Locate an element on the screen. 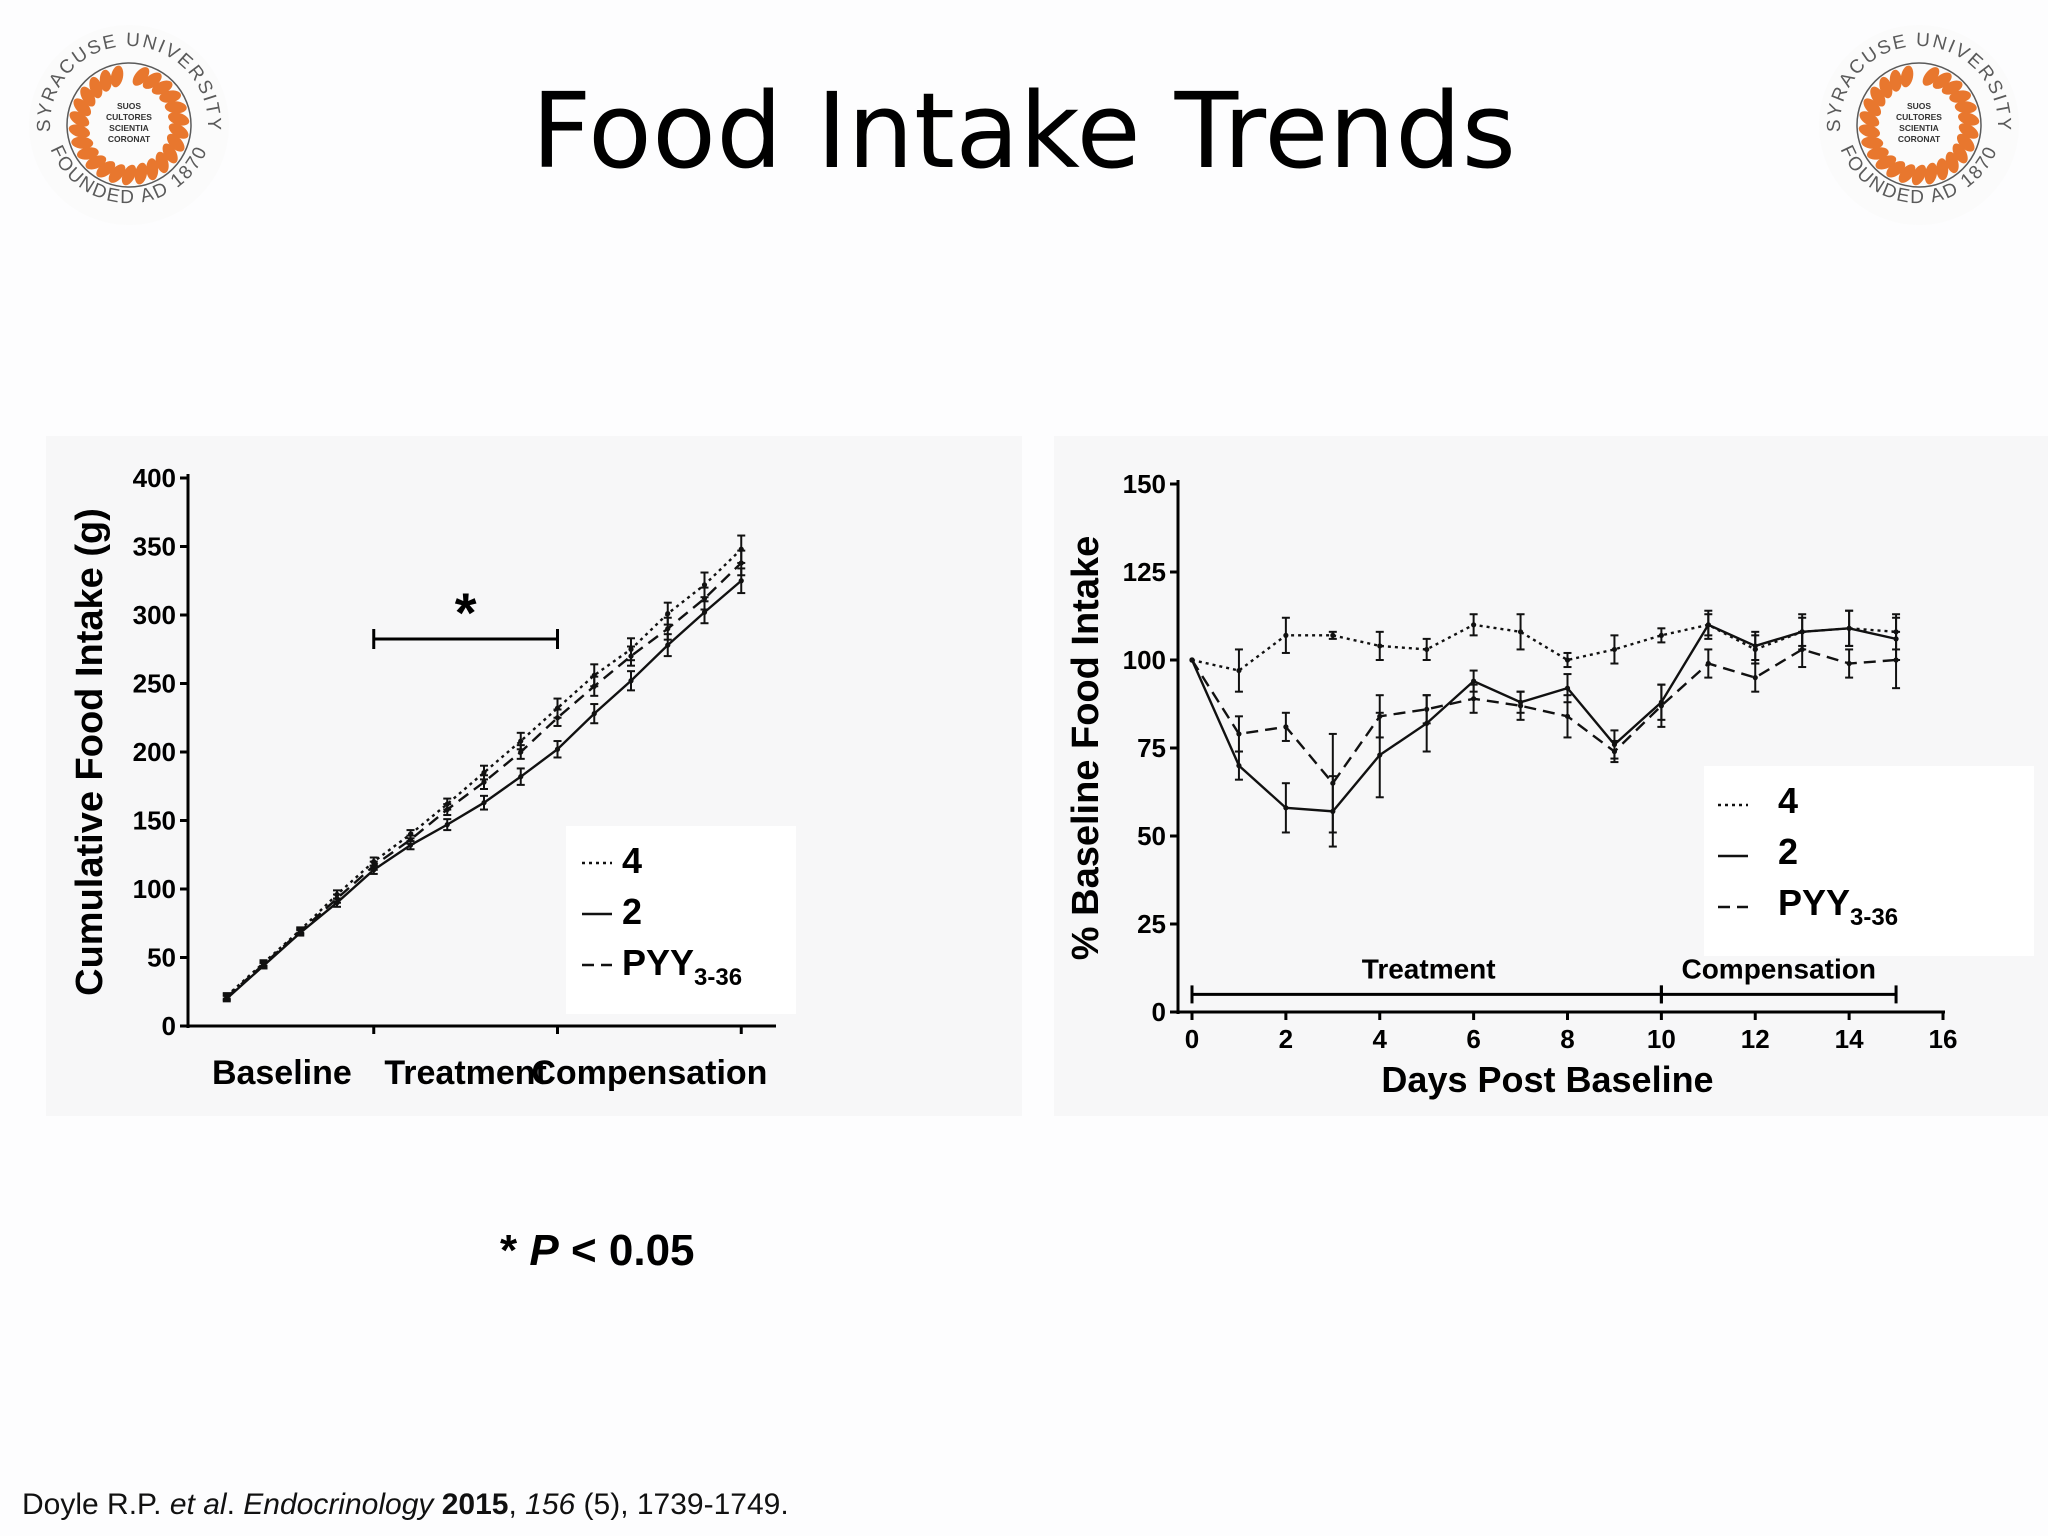 The height and width of the screenshot is (1536, 2048). y-tick-label: 150 is located at coordinates (1144, 484).